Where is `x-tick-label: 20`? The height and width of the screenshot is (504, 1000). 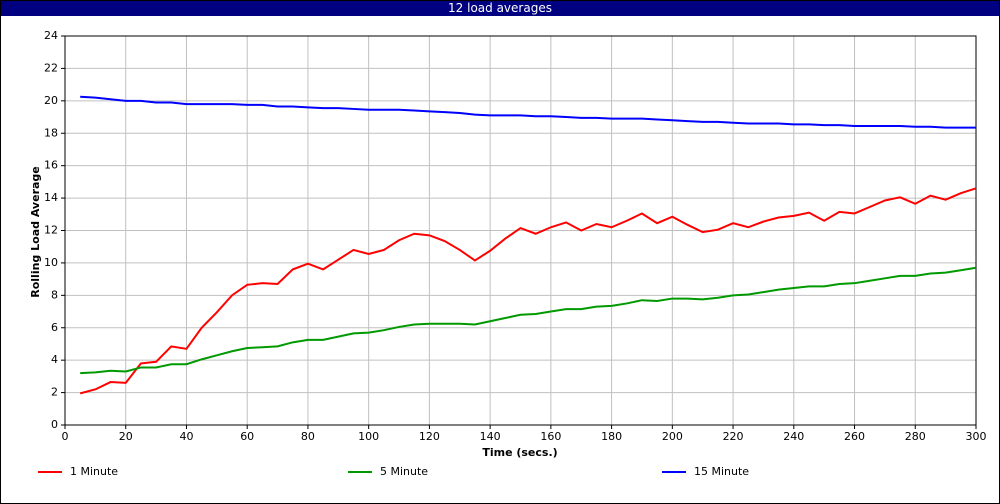 x-tick-label: 20 is located at coordinates (126, 436).